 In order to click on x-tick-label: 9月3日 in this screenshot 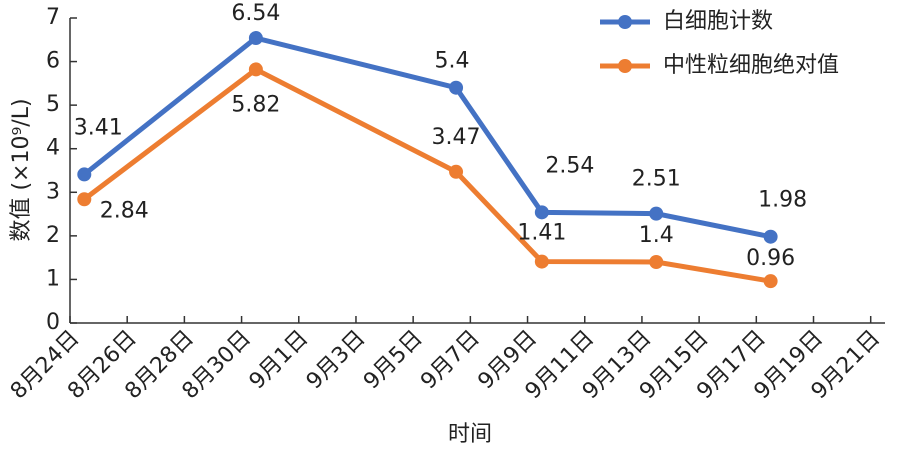, I will do `click(336, 360)`.